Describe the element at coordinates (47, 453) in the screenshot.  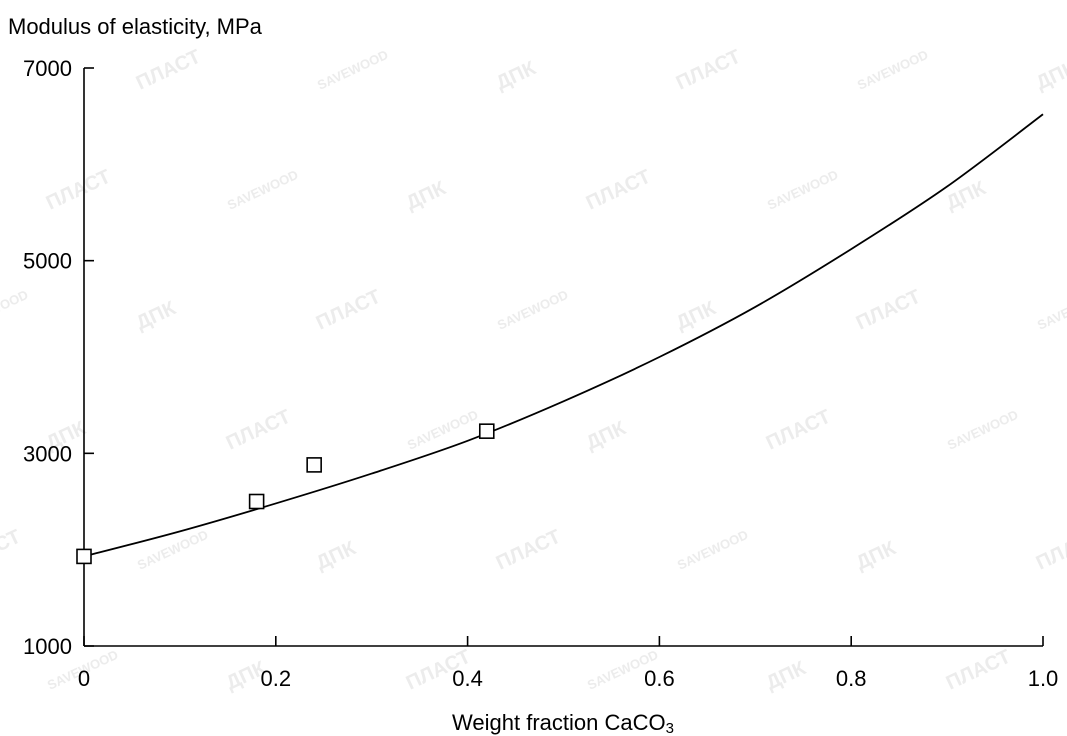
I see `y-tick-label: 3000` at that location.